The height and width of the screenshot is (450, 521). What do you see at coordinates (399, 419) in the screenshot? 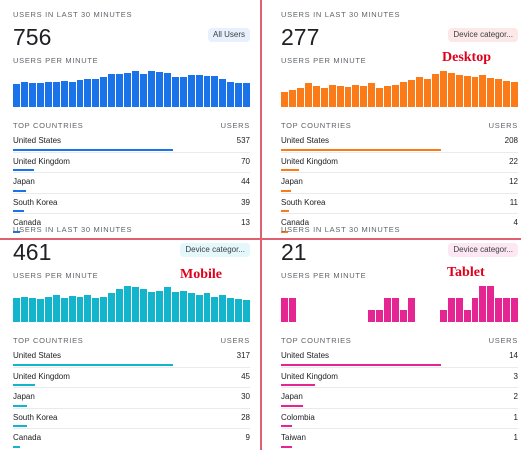
I see `country-row: Colombia 1` at bounding box center [399, 419].